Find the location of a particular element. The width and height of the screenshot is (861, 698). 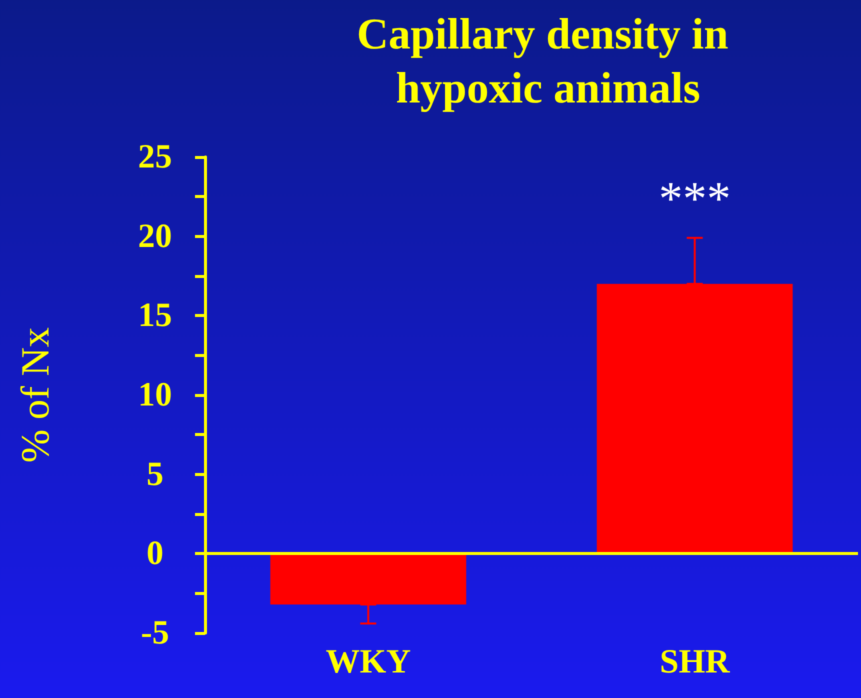

y-tick-label: 0 is located at coordinates (155, 553).